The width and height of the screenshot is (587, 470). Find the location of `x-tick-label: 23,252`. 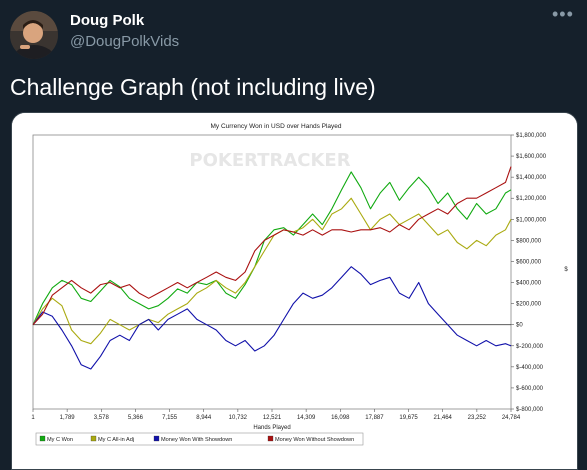

x-tick-label: 23,252 is located at coordinates (477, 418).